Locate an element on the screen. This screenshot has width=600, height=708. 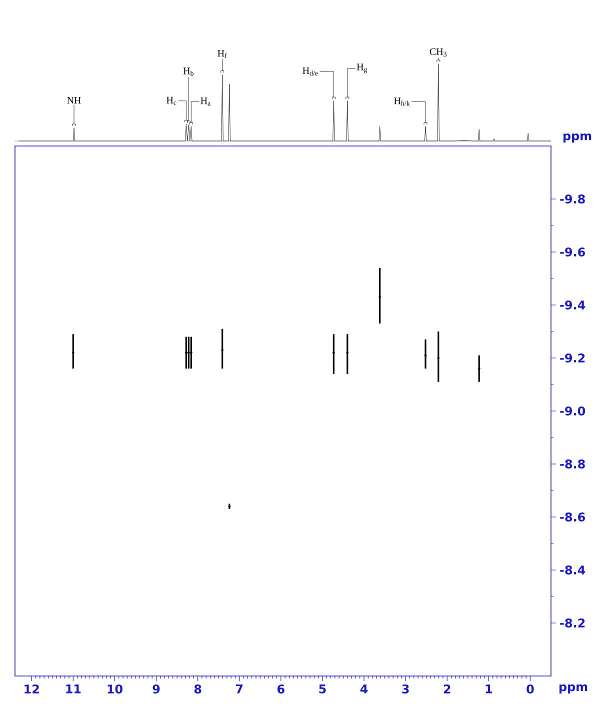
x-tick-label: 5 is located at coordinates (322, 689).